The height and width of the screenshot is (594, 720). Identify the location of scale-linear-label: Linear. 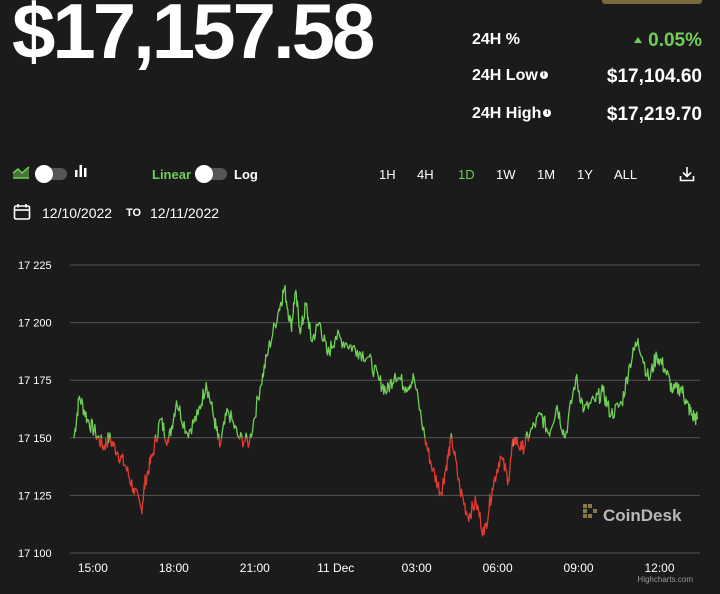
(172, 174).